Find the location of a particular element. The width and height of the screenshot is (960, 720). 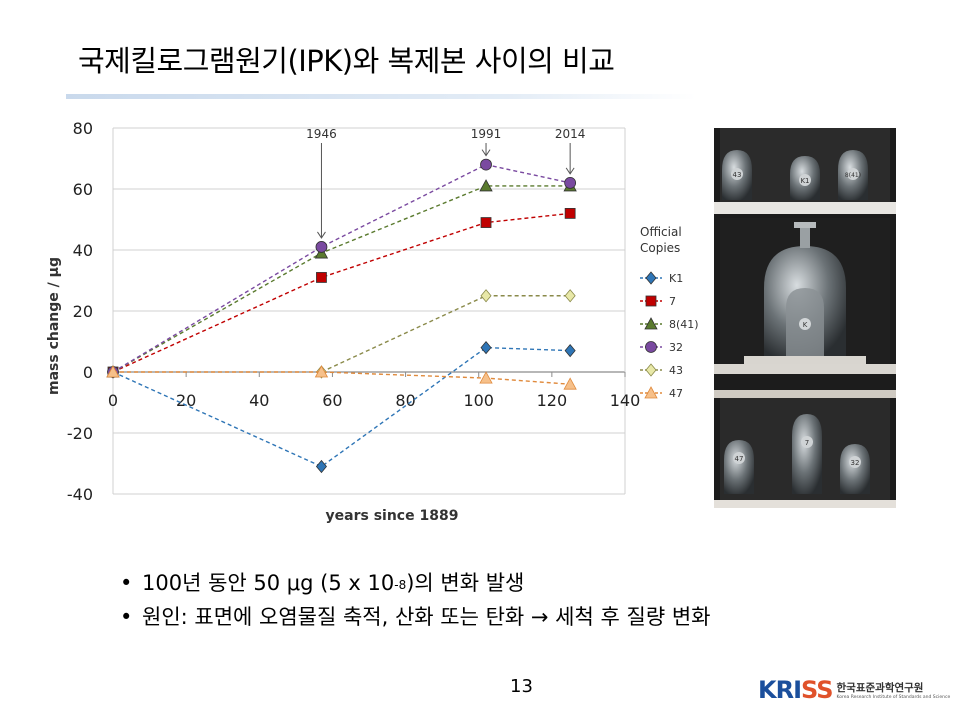

legend-item-32: 32 is located at coordinates (661, 347).